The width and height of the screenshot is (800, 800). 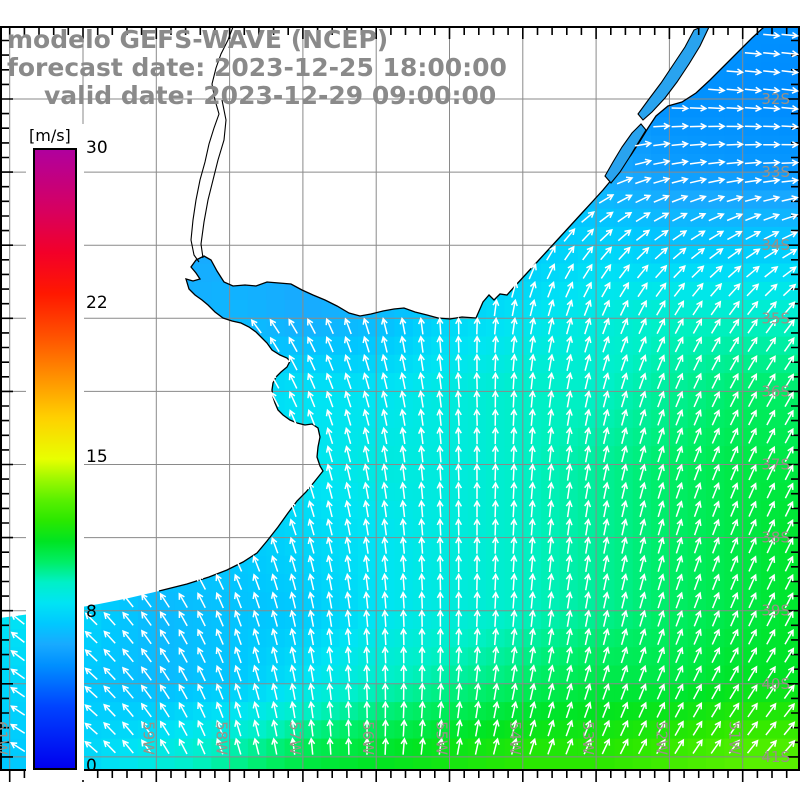 I want to click on lat-label: 38S, so click(x=775, y=538).